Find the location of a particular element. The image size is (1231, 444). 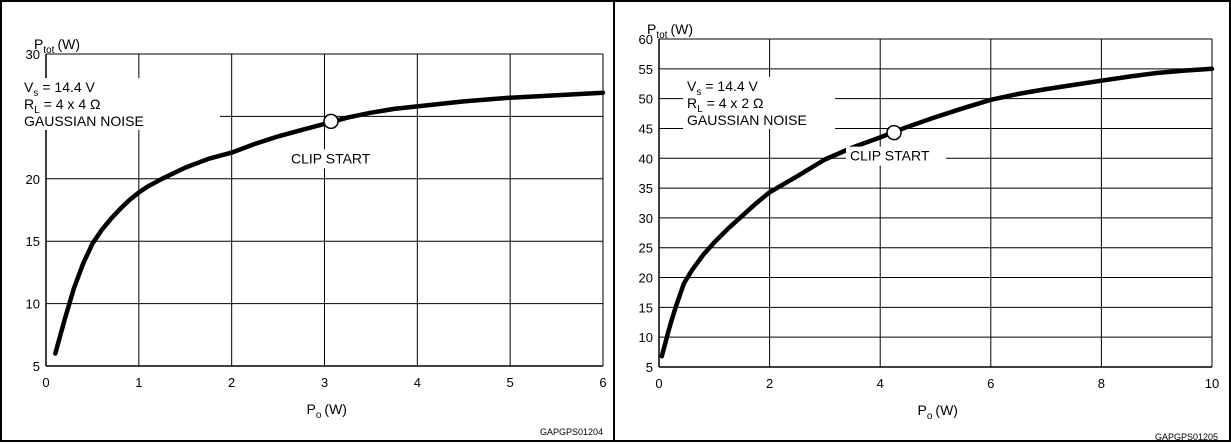

condition-rl: RL = 4 x 4 Ω is located at coordinates (62, 106).